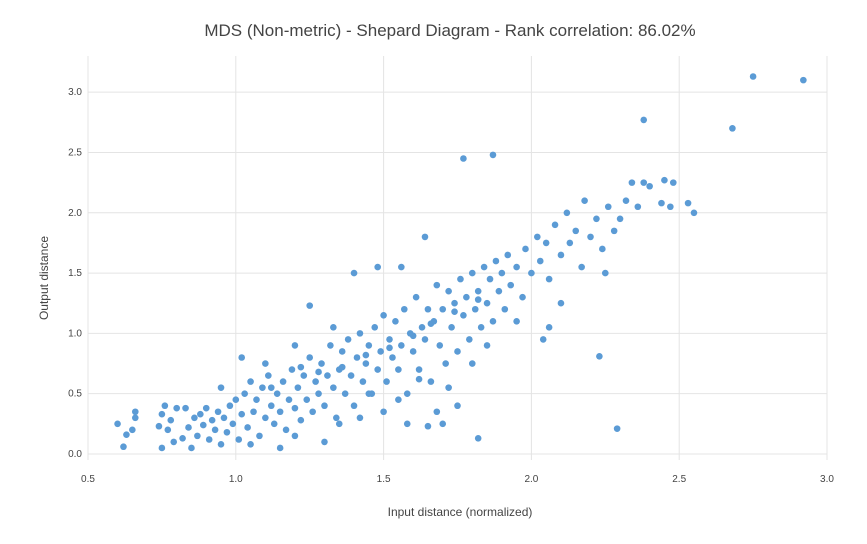 Image resolution: width=867 pixels, height=544 pixels. Describe the element at coordinates (384, 479) in the screenshot. I see `x-tick-label: 1.5` at that location.